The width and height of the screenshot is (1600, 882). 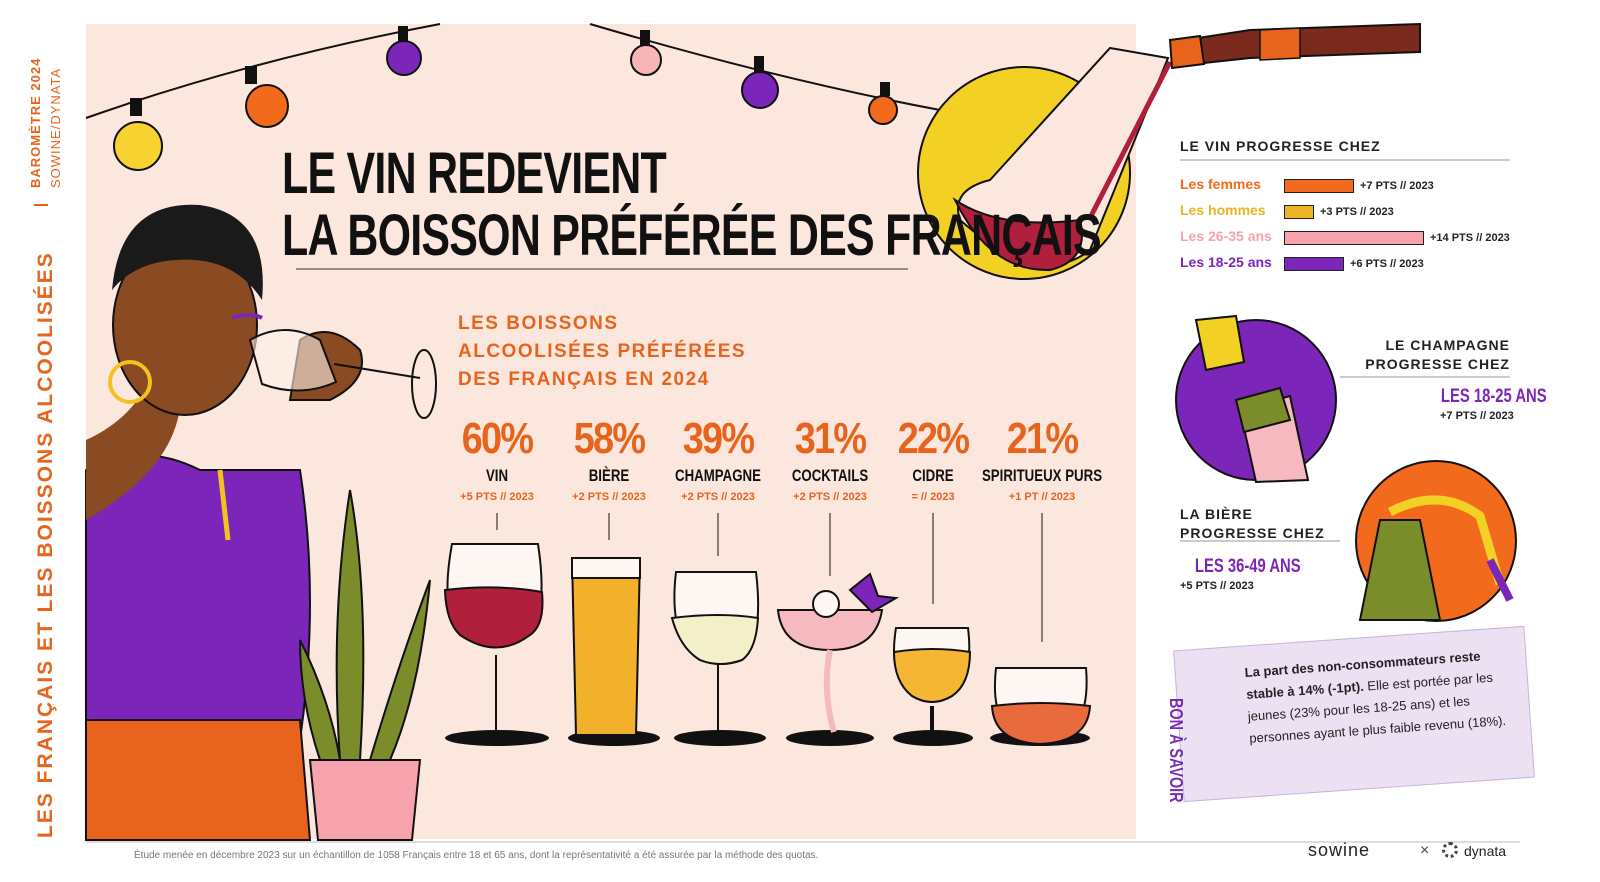 What do you see at coordinates (1485, 851) in the screenshot?
I see `dynata-logo: dynata` at bounding box center [1485, 851].